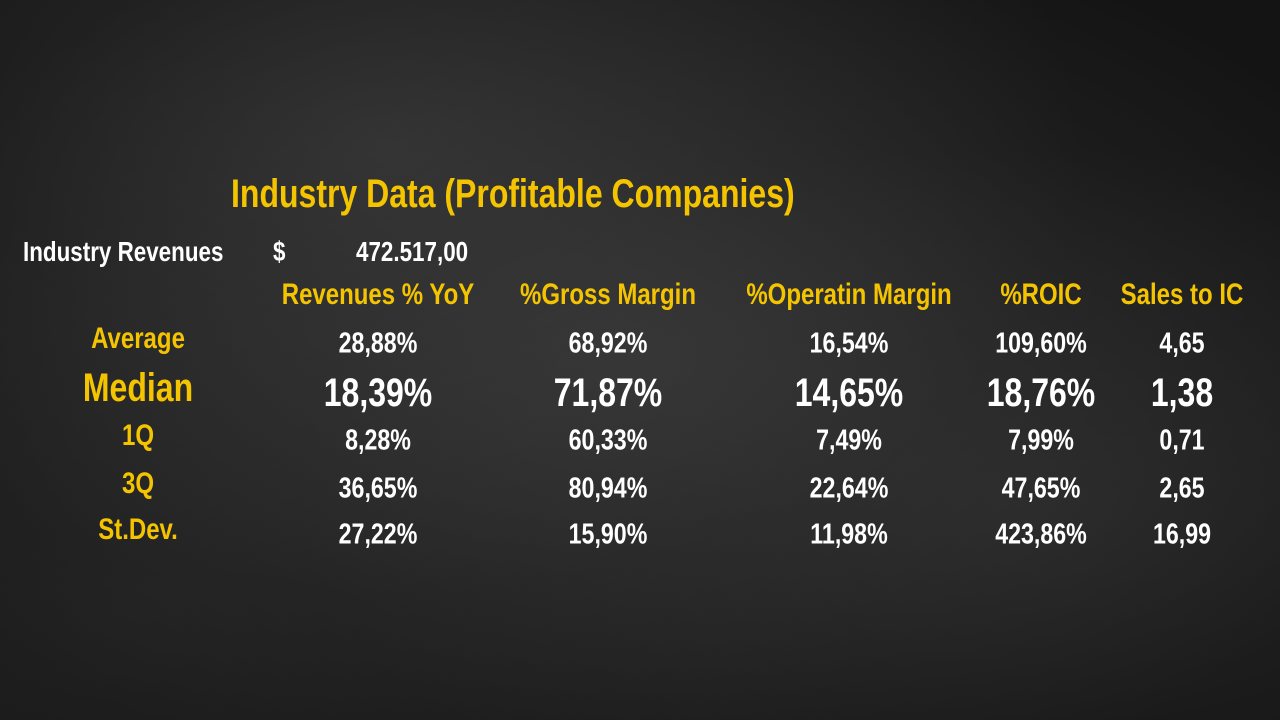  What do you see at coordinates (849, 488) in the screenshot?
I see `cell: 22,64%` at bounding box center [849, 488].